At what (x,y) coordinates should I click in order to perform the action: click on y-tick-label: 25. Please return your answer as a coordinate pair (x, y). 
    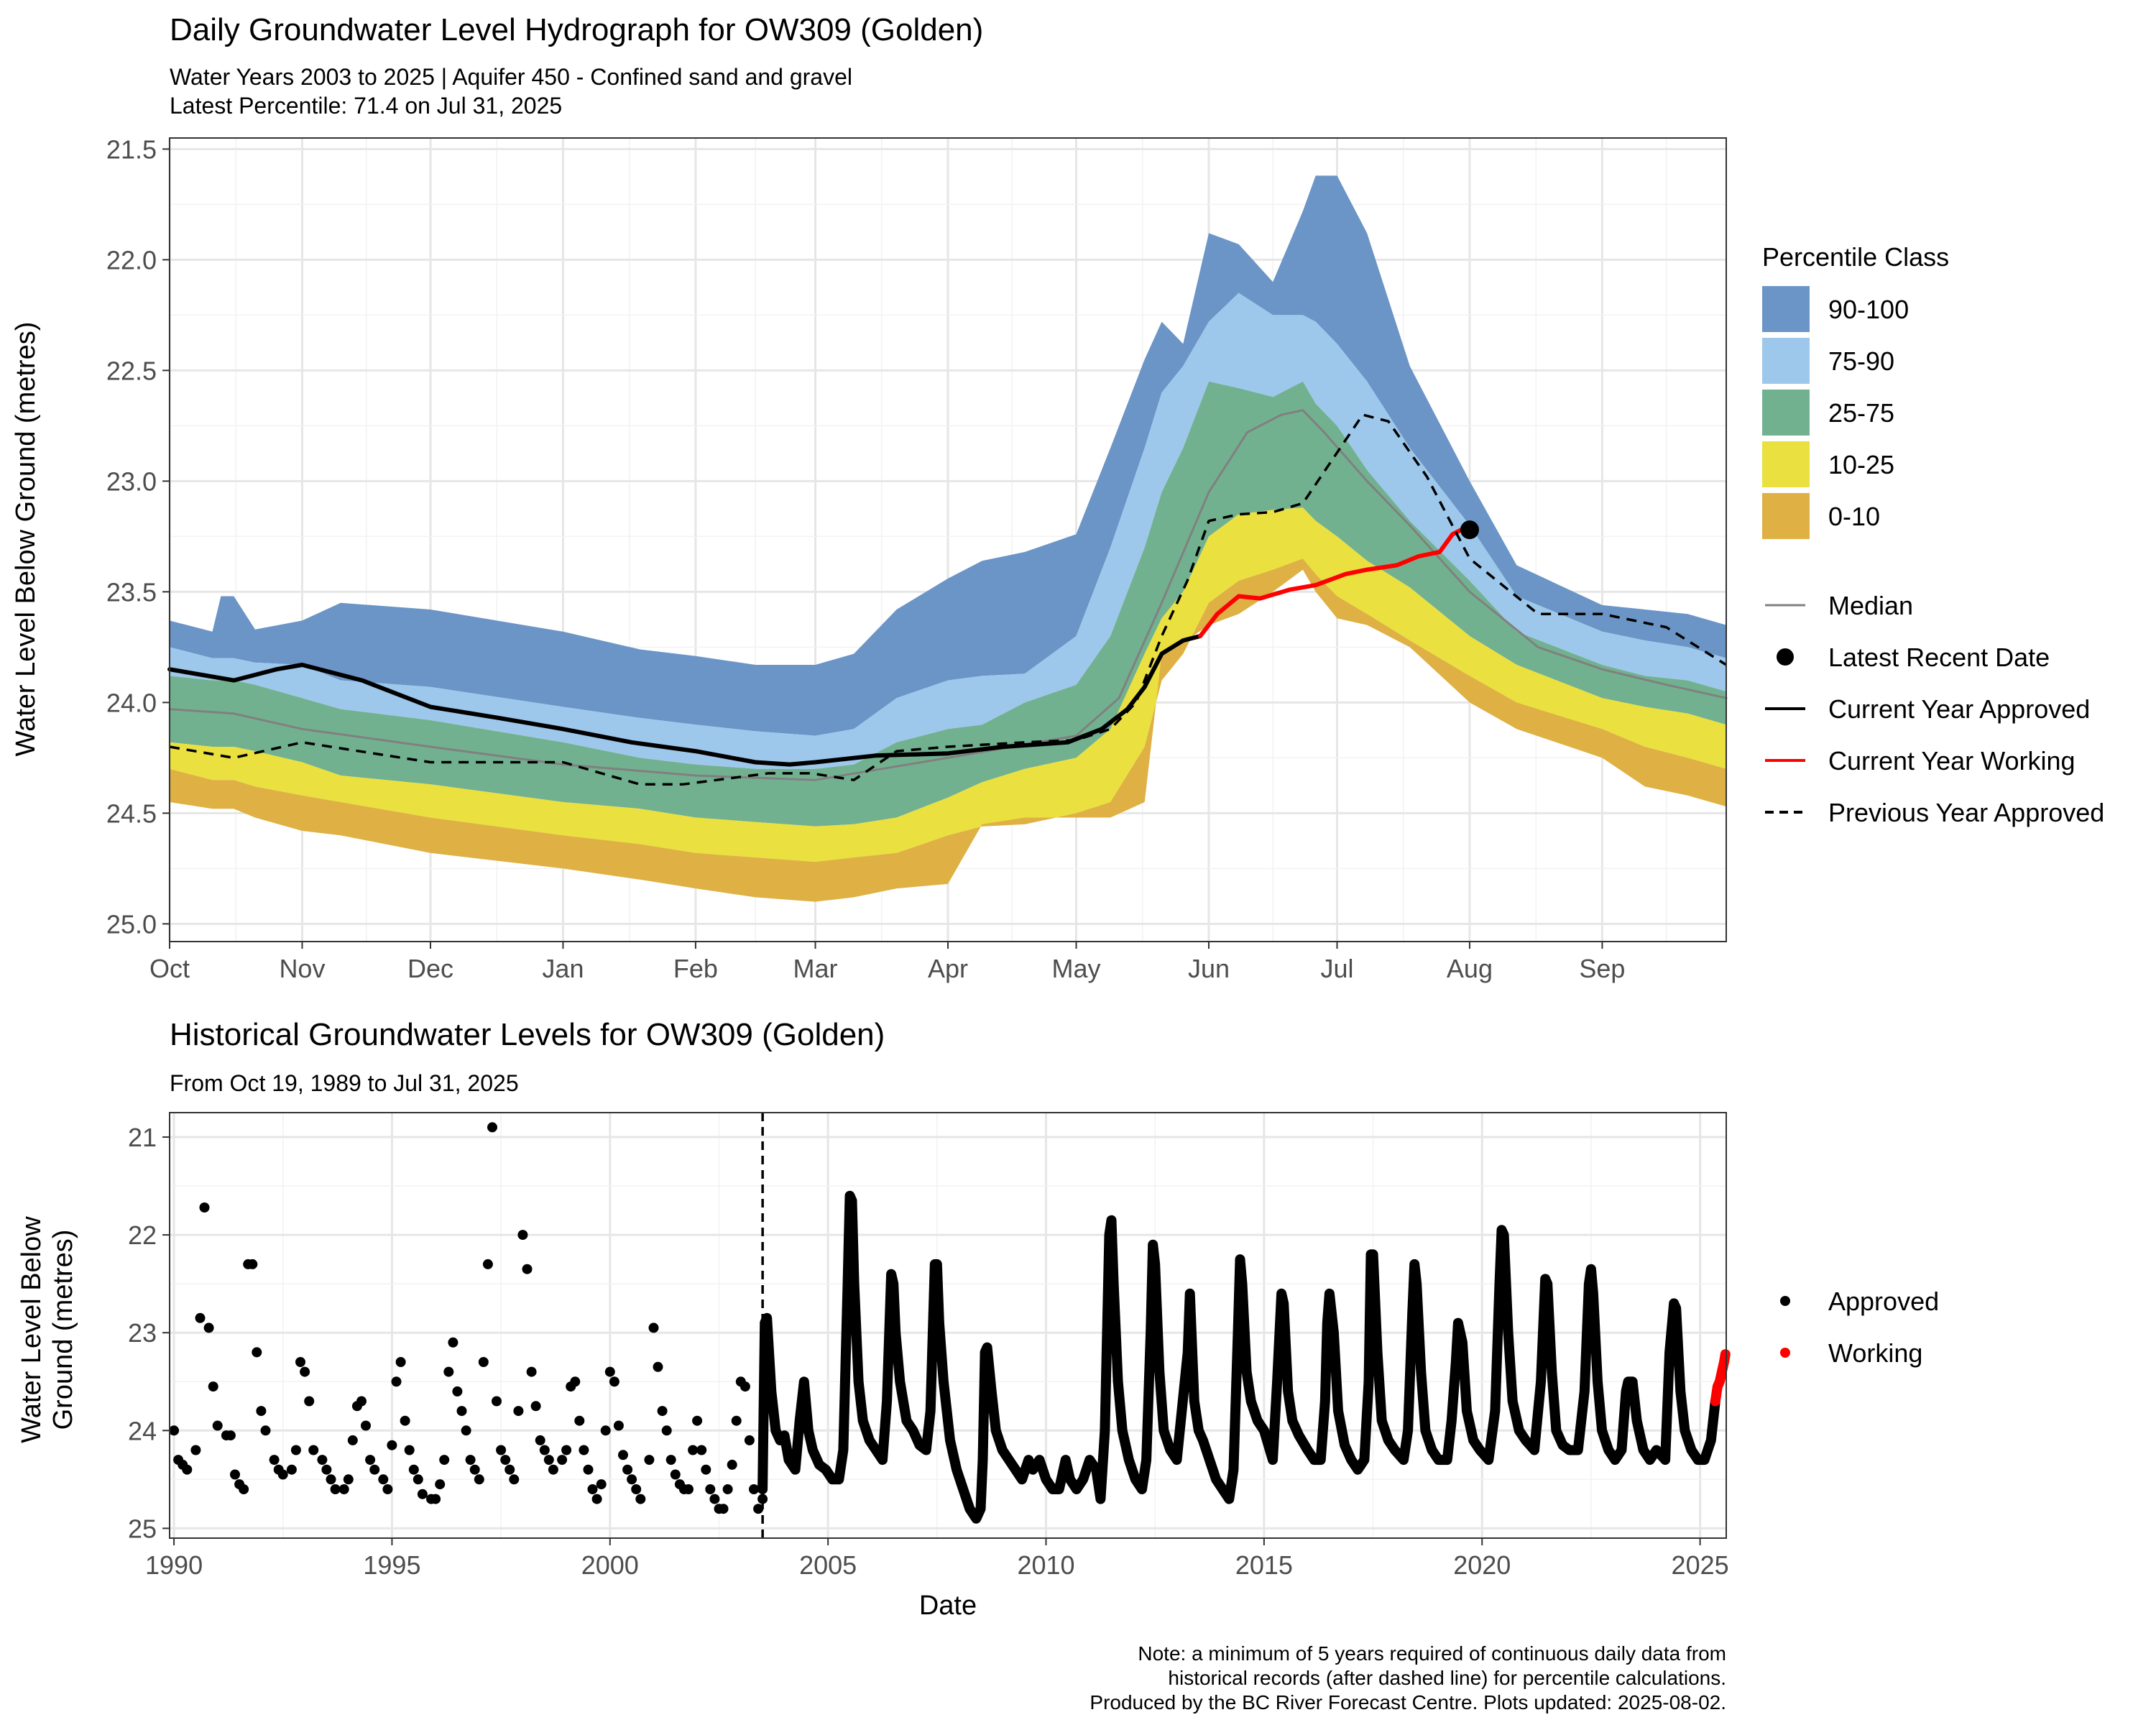
    Looking at the image, I should click on (142, 1528).